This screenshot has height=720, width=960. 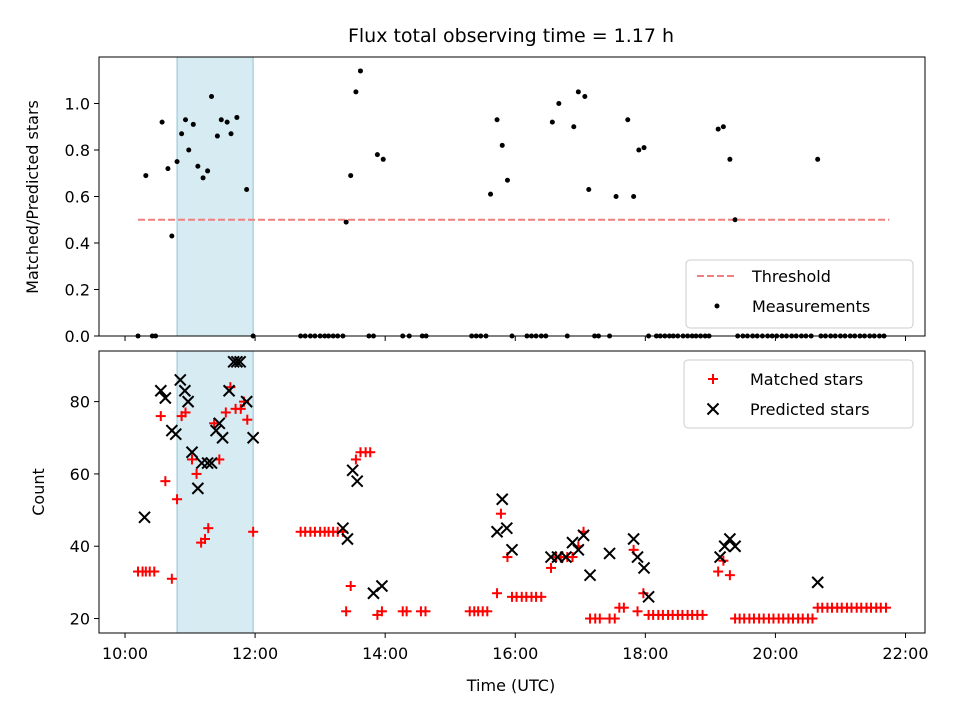 What do you see at coordinates (77, 104) in the screenshot?
I see `y-tick-label: 1.0` at bounding box center [77, 104].